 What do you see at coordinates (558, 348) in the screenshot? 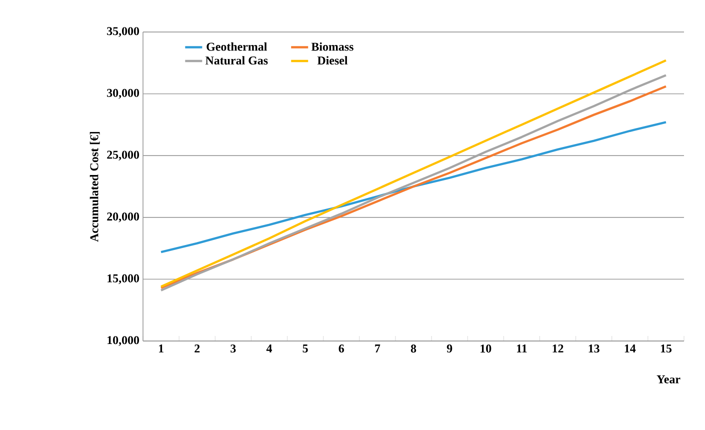
I see `x-tick-label: 12` at bounding box center [558, 348].